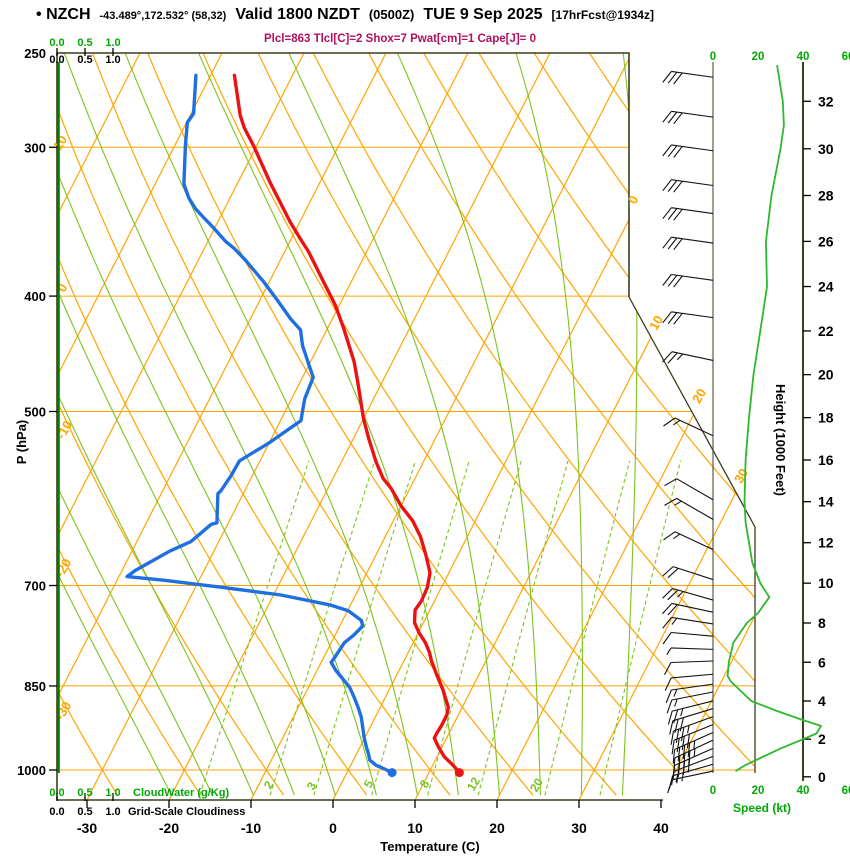 The height and width of the screenshot is (860, 850). I want to click on speed-tick-label-top: 0, so click(713, 57).